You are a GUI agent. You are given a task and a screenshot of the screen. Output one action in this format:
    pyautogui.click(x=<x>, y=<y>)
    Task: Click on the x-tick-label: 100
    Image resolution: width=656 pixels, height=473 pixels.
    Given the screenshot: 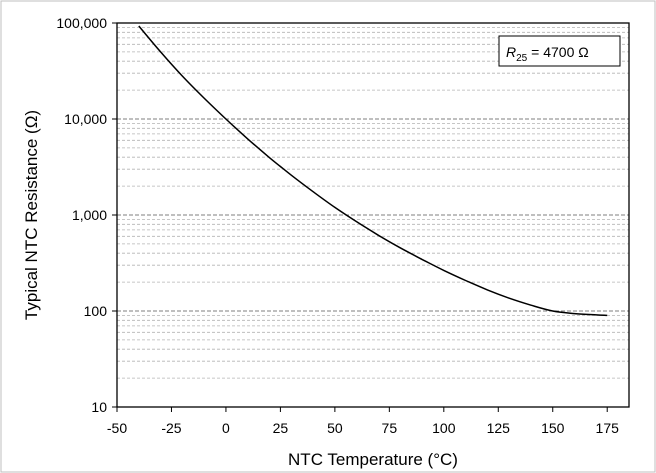 What is the action you would take?
    pyautogui.click(x=444, y=428)
    